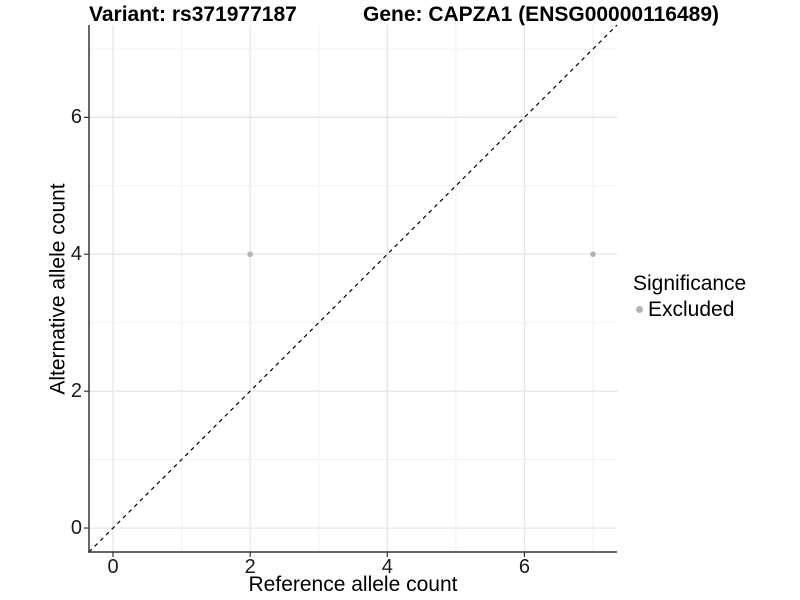 Image resolution: width=800 pixels, height=600 pixels. I want to click on y-tick-label: 6, so click(76, 117).